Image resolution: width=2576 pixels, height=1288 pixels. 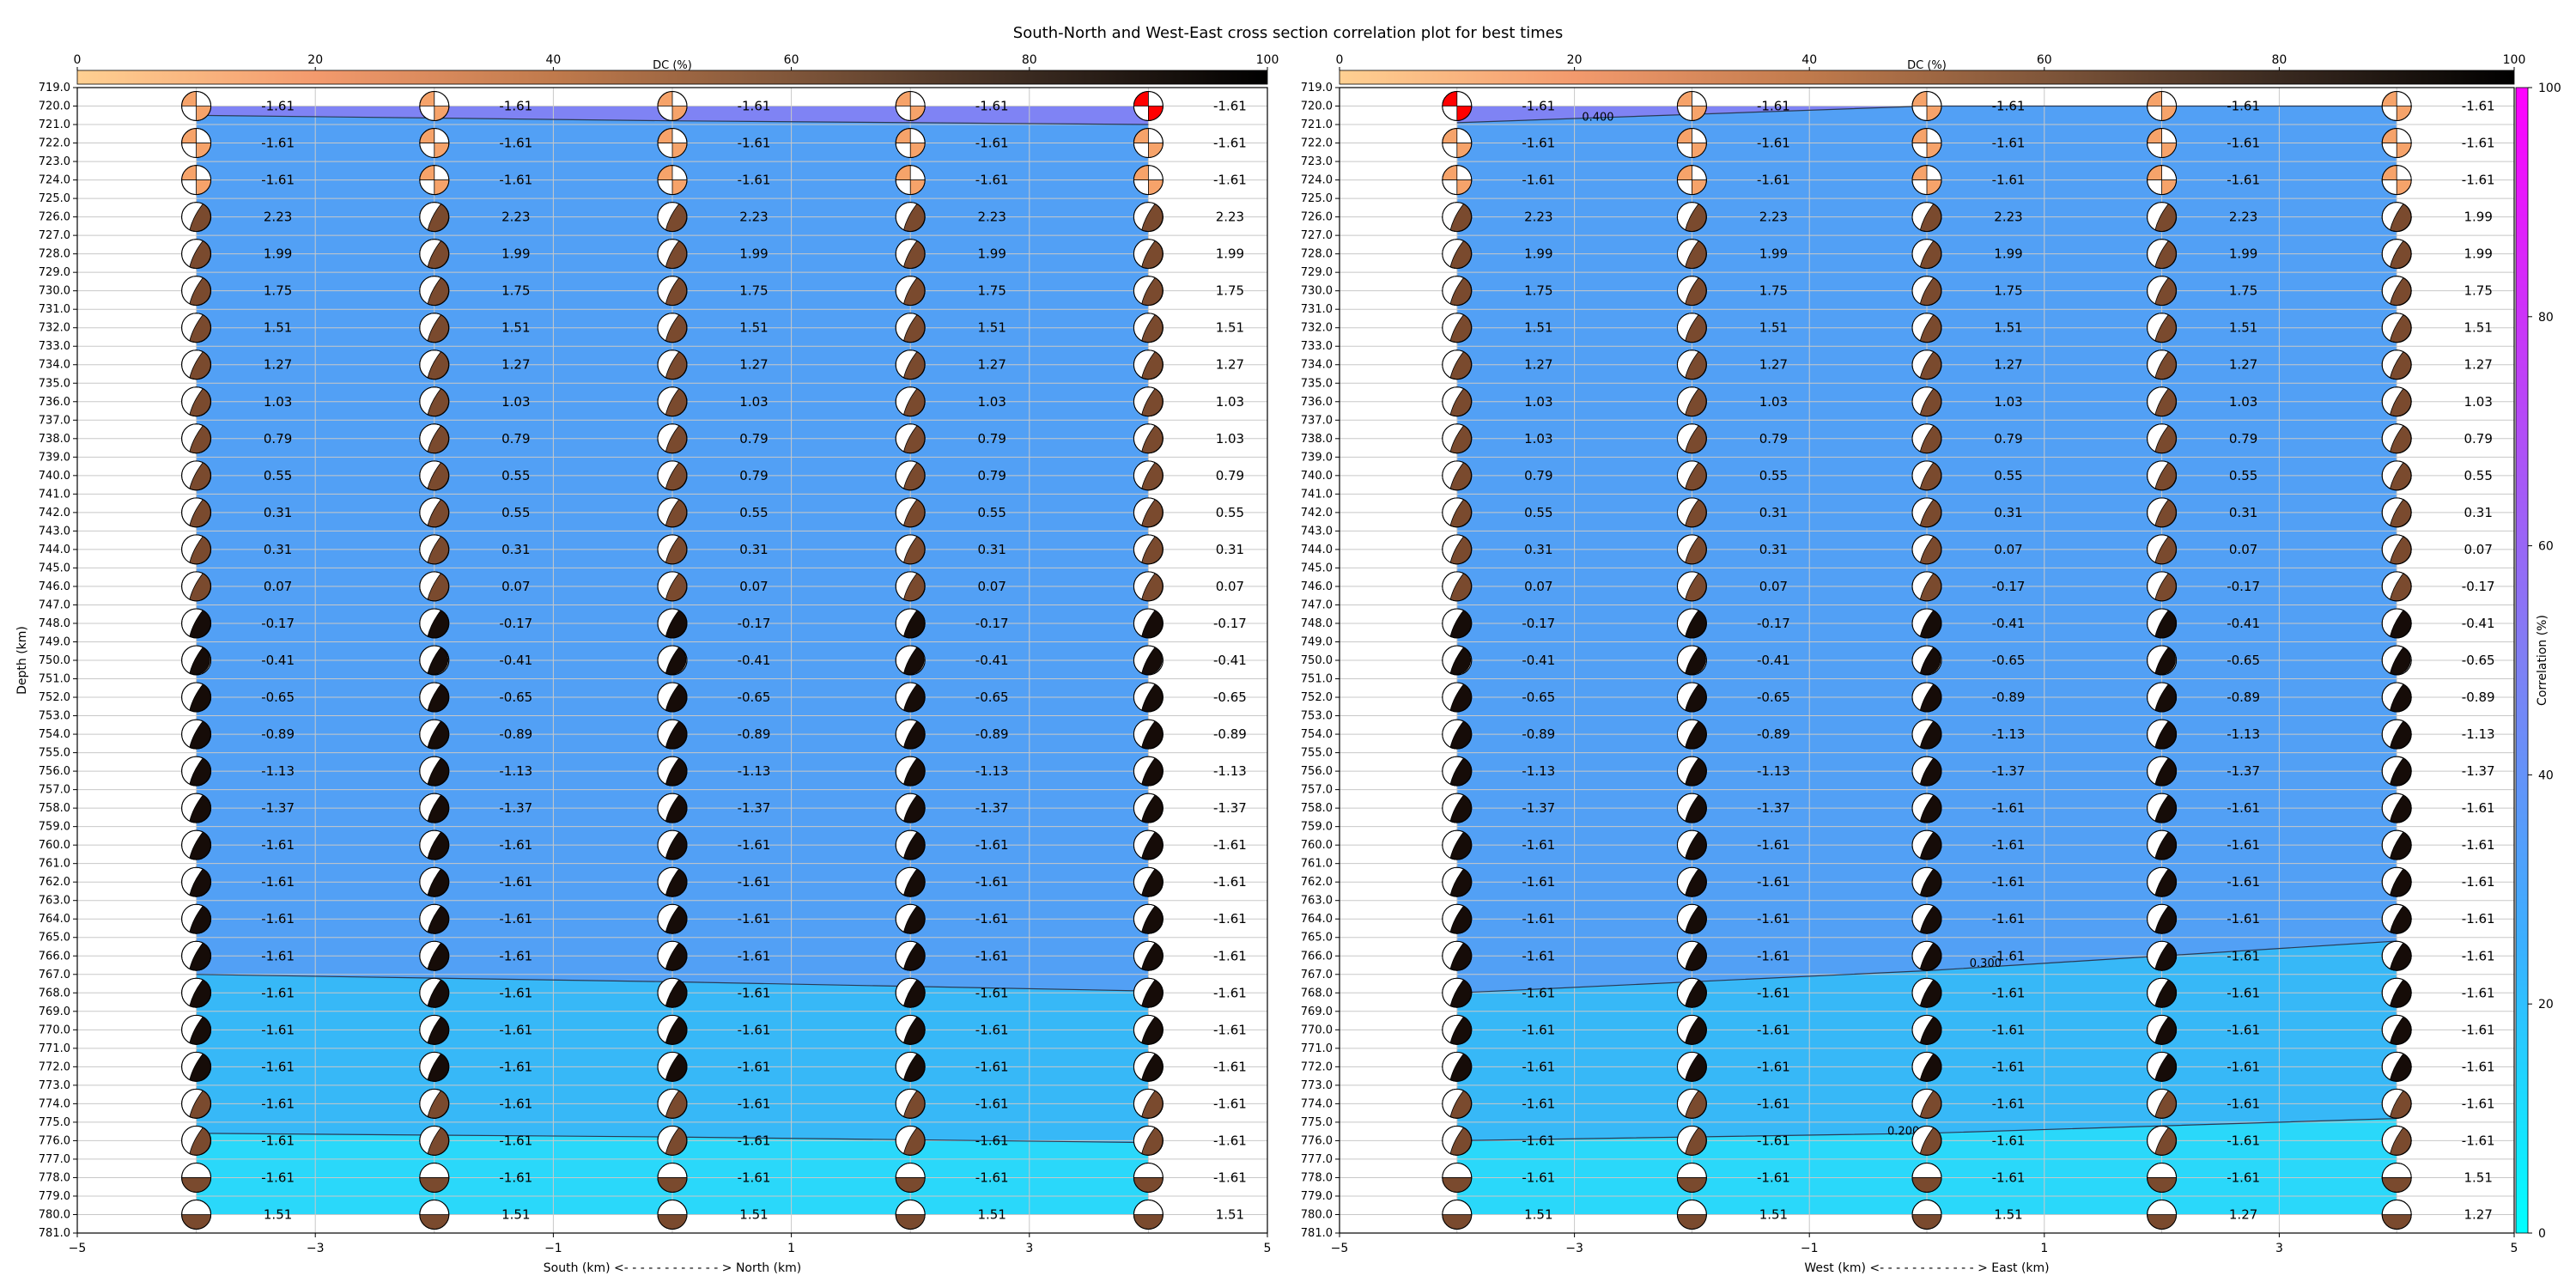 What do you see at coordinates (1317, 161) in the screenshot?
I see `y-tick-label: 723.0` at bounding box center [1317, 161].